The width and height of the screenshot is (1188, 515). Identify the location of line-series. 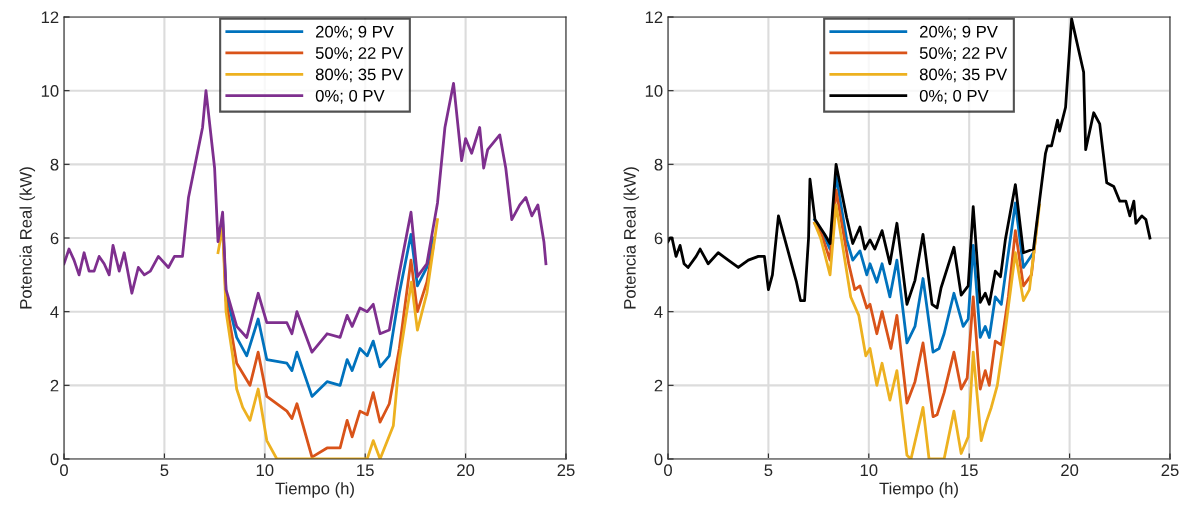
(927, 331).